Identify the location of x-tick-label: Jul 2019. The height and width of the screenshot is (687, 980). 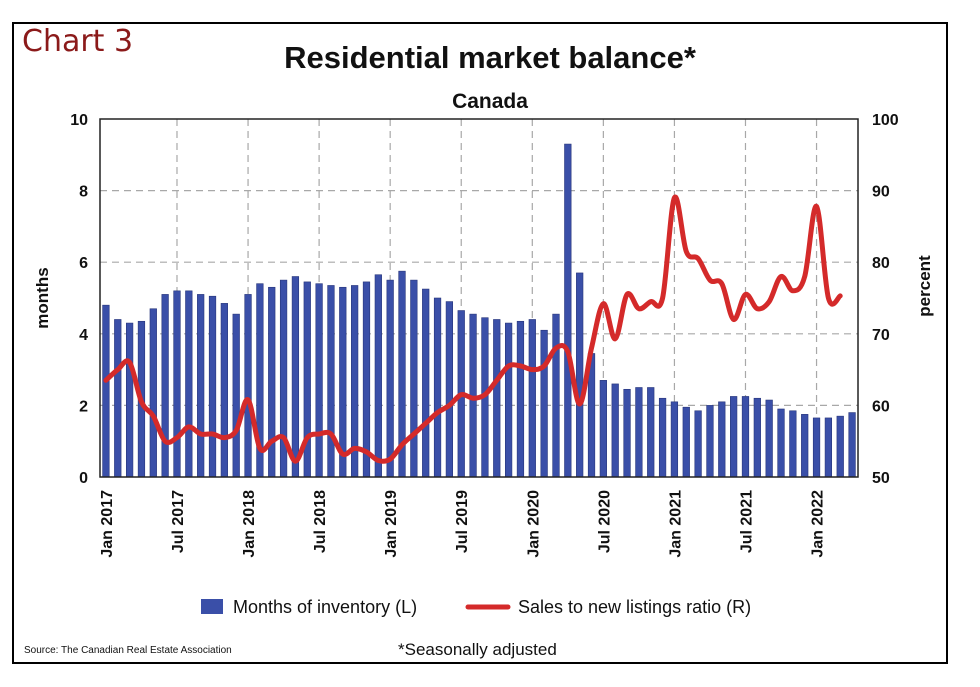
(462, 521).